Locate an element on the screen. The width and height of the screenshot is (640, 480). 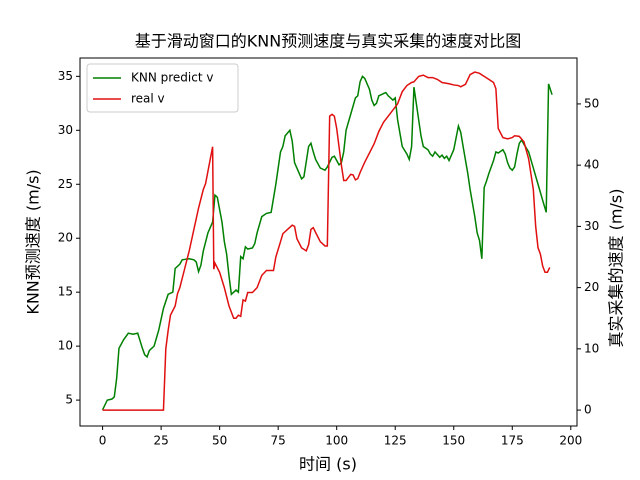
y2-tick-label: 40 is located at coordinates (591, 165).